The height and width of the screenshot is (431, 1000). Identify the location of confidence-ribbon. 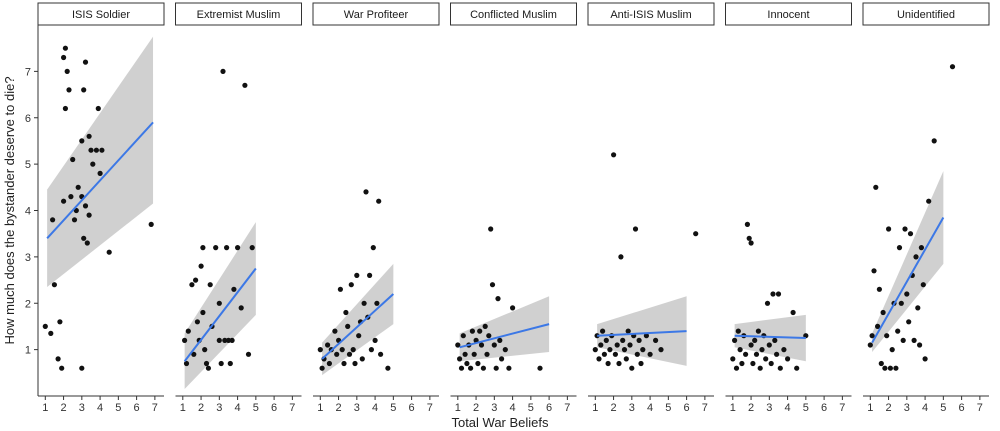
(908, 261).